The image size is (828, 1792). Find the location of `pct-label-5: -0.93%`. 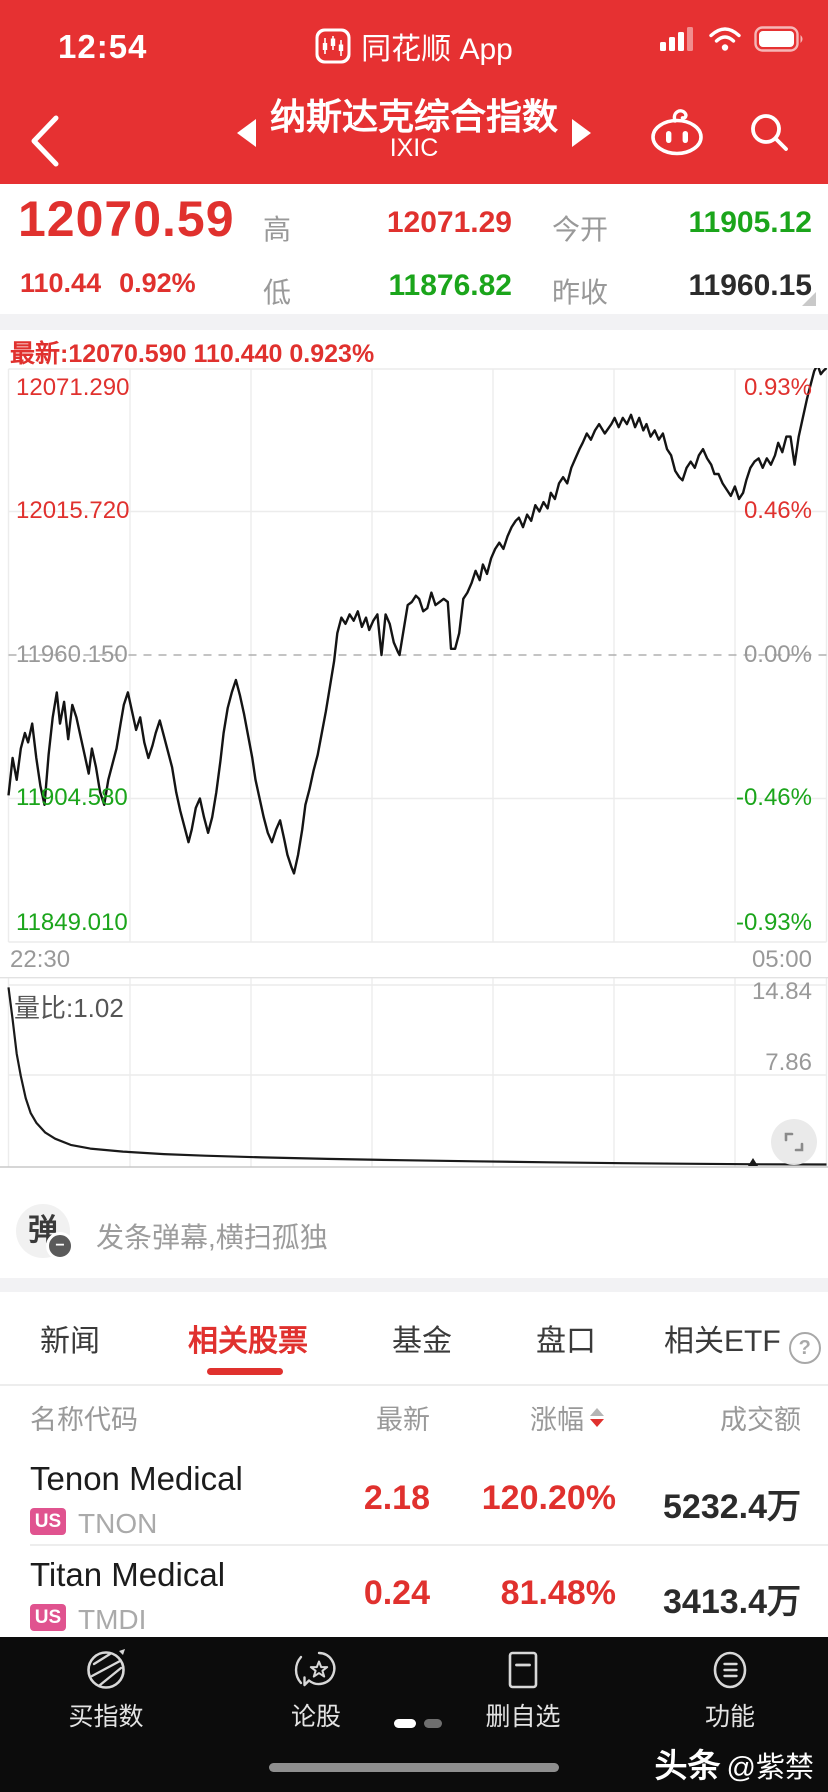

pct-label-5: -0.93% is located at coordinates (773, 922).